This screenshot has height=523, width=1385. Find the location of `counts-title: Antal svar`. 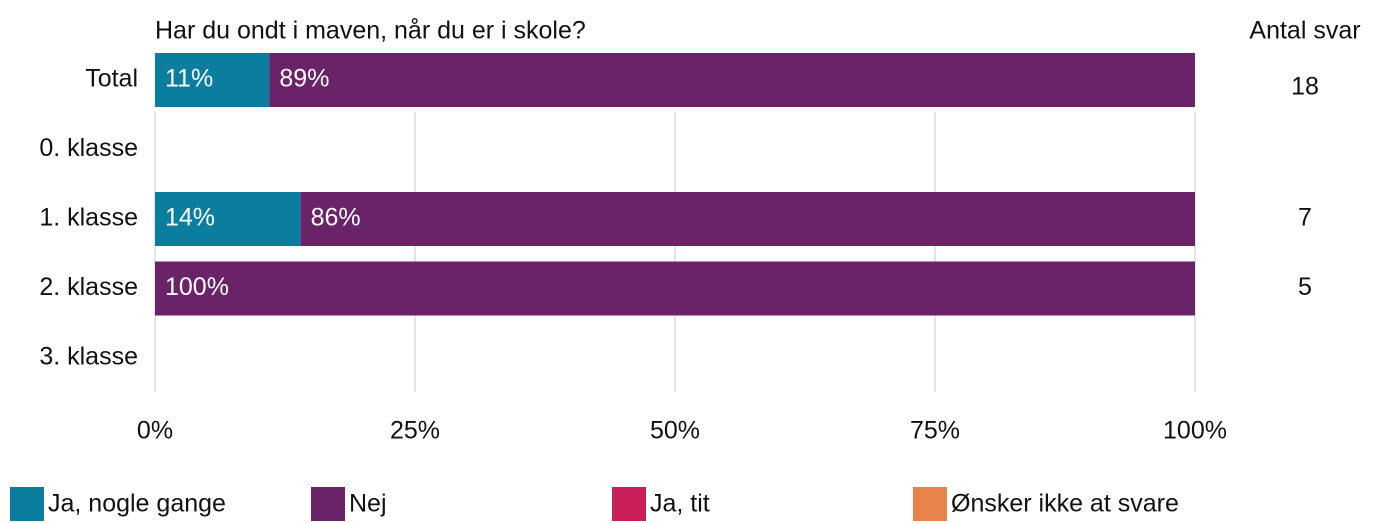

counts-title: Antal svar is located at coordinates (1304, 31).